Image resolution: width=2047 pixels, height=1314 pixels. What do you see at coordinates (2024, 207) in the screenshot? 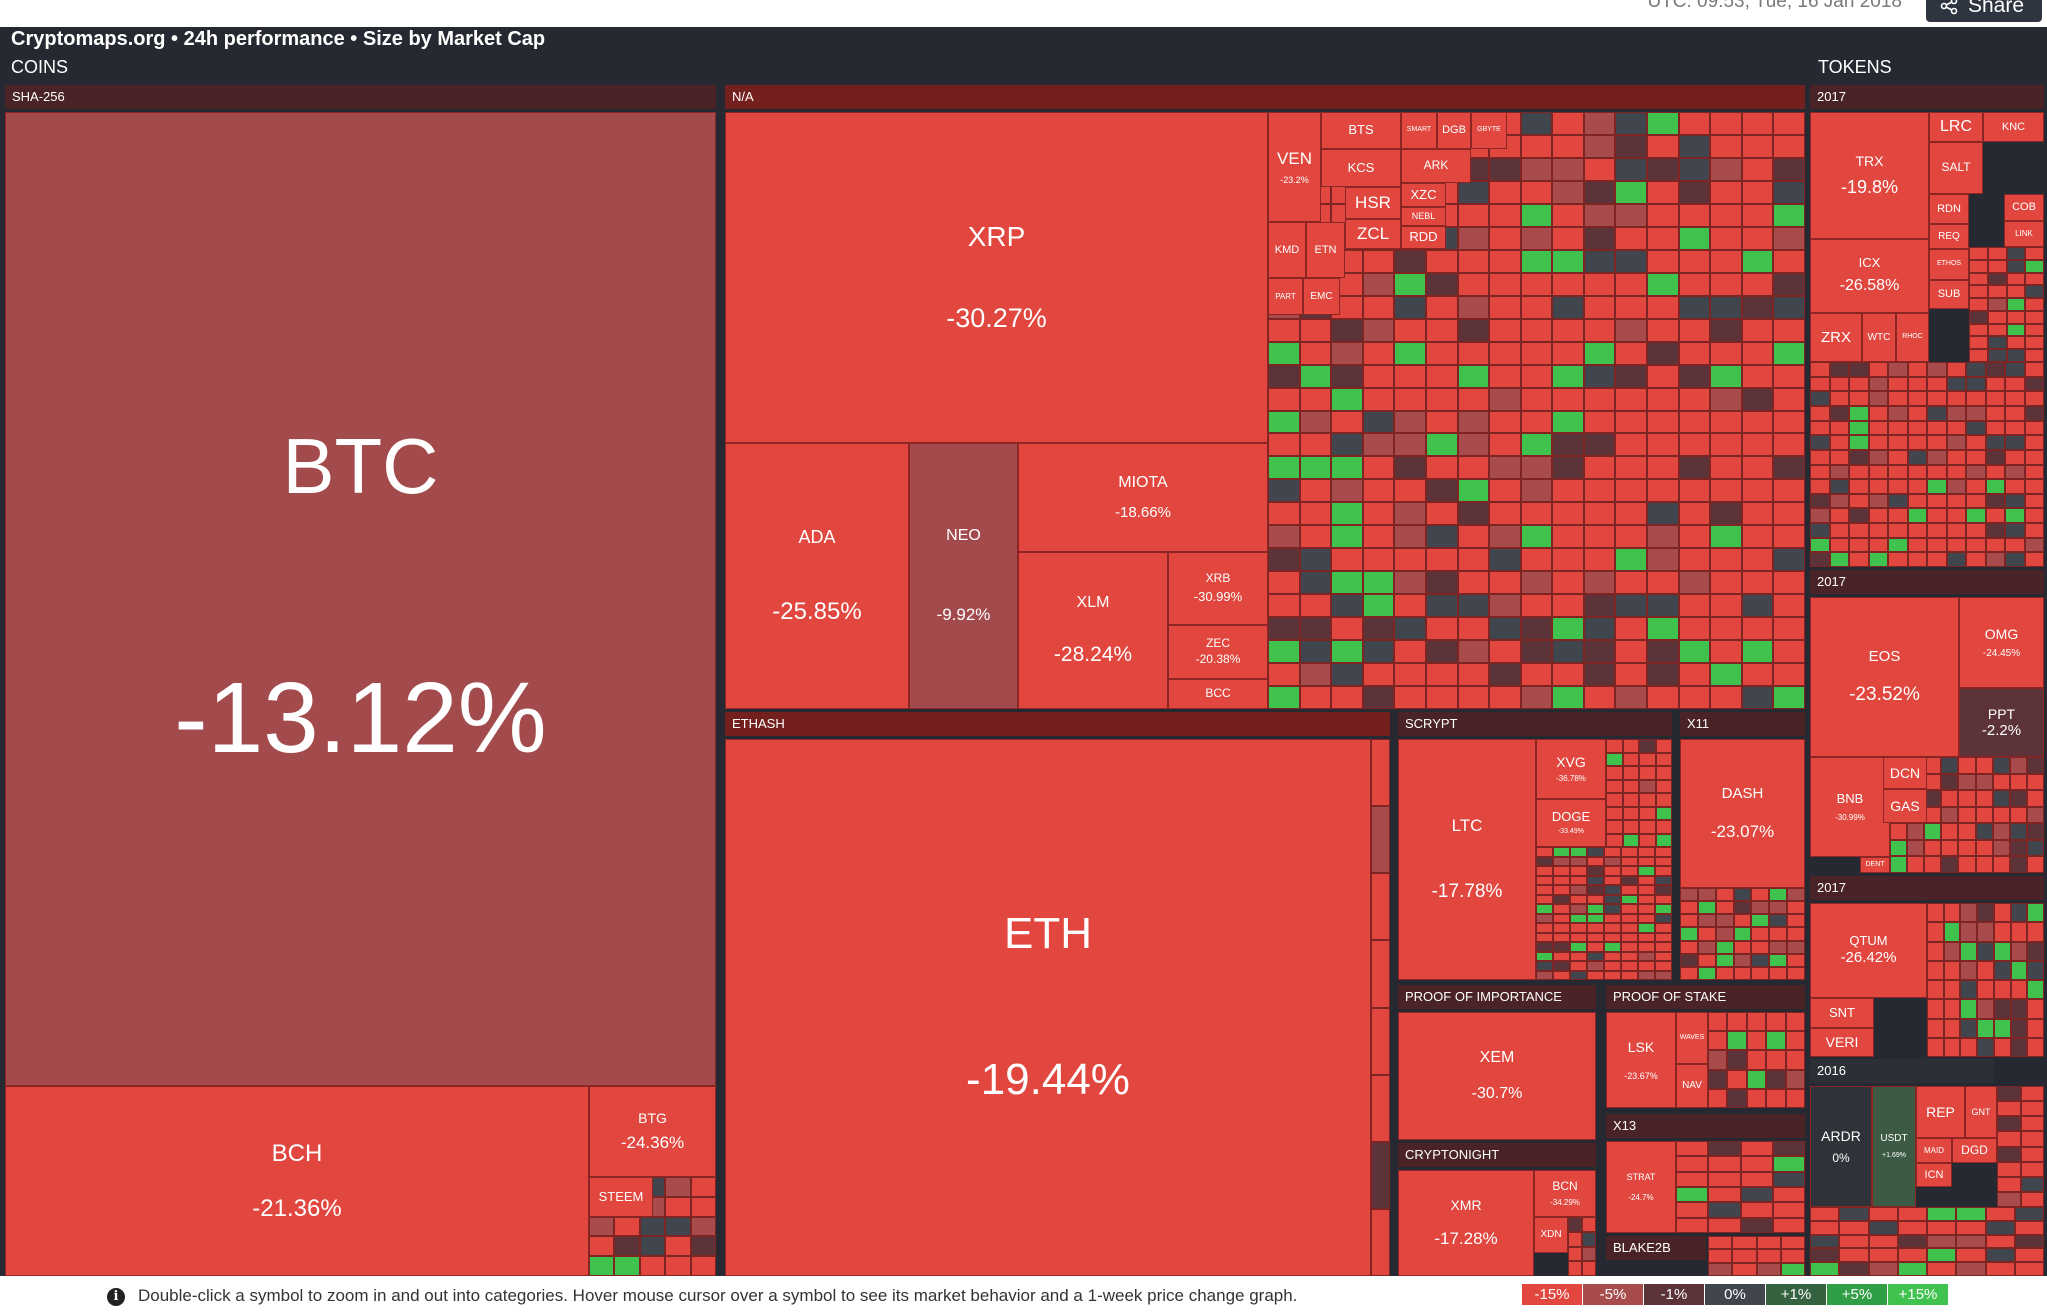
I see `token-tile-cob: COB` at bounding box center [2024, 207].